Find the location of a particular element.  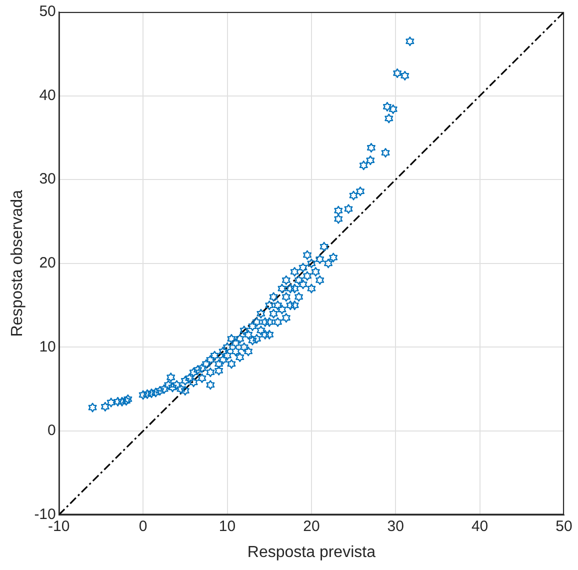

x-tick-label: 30 is located at coordinates (395, 526).